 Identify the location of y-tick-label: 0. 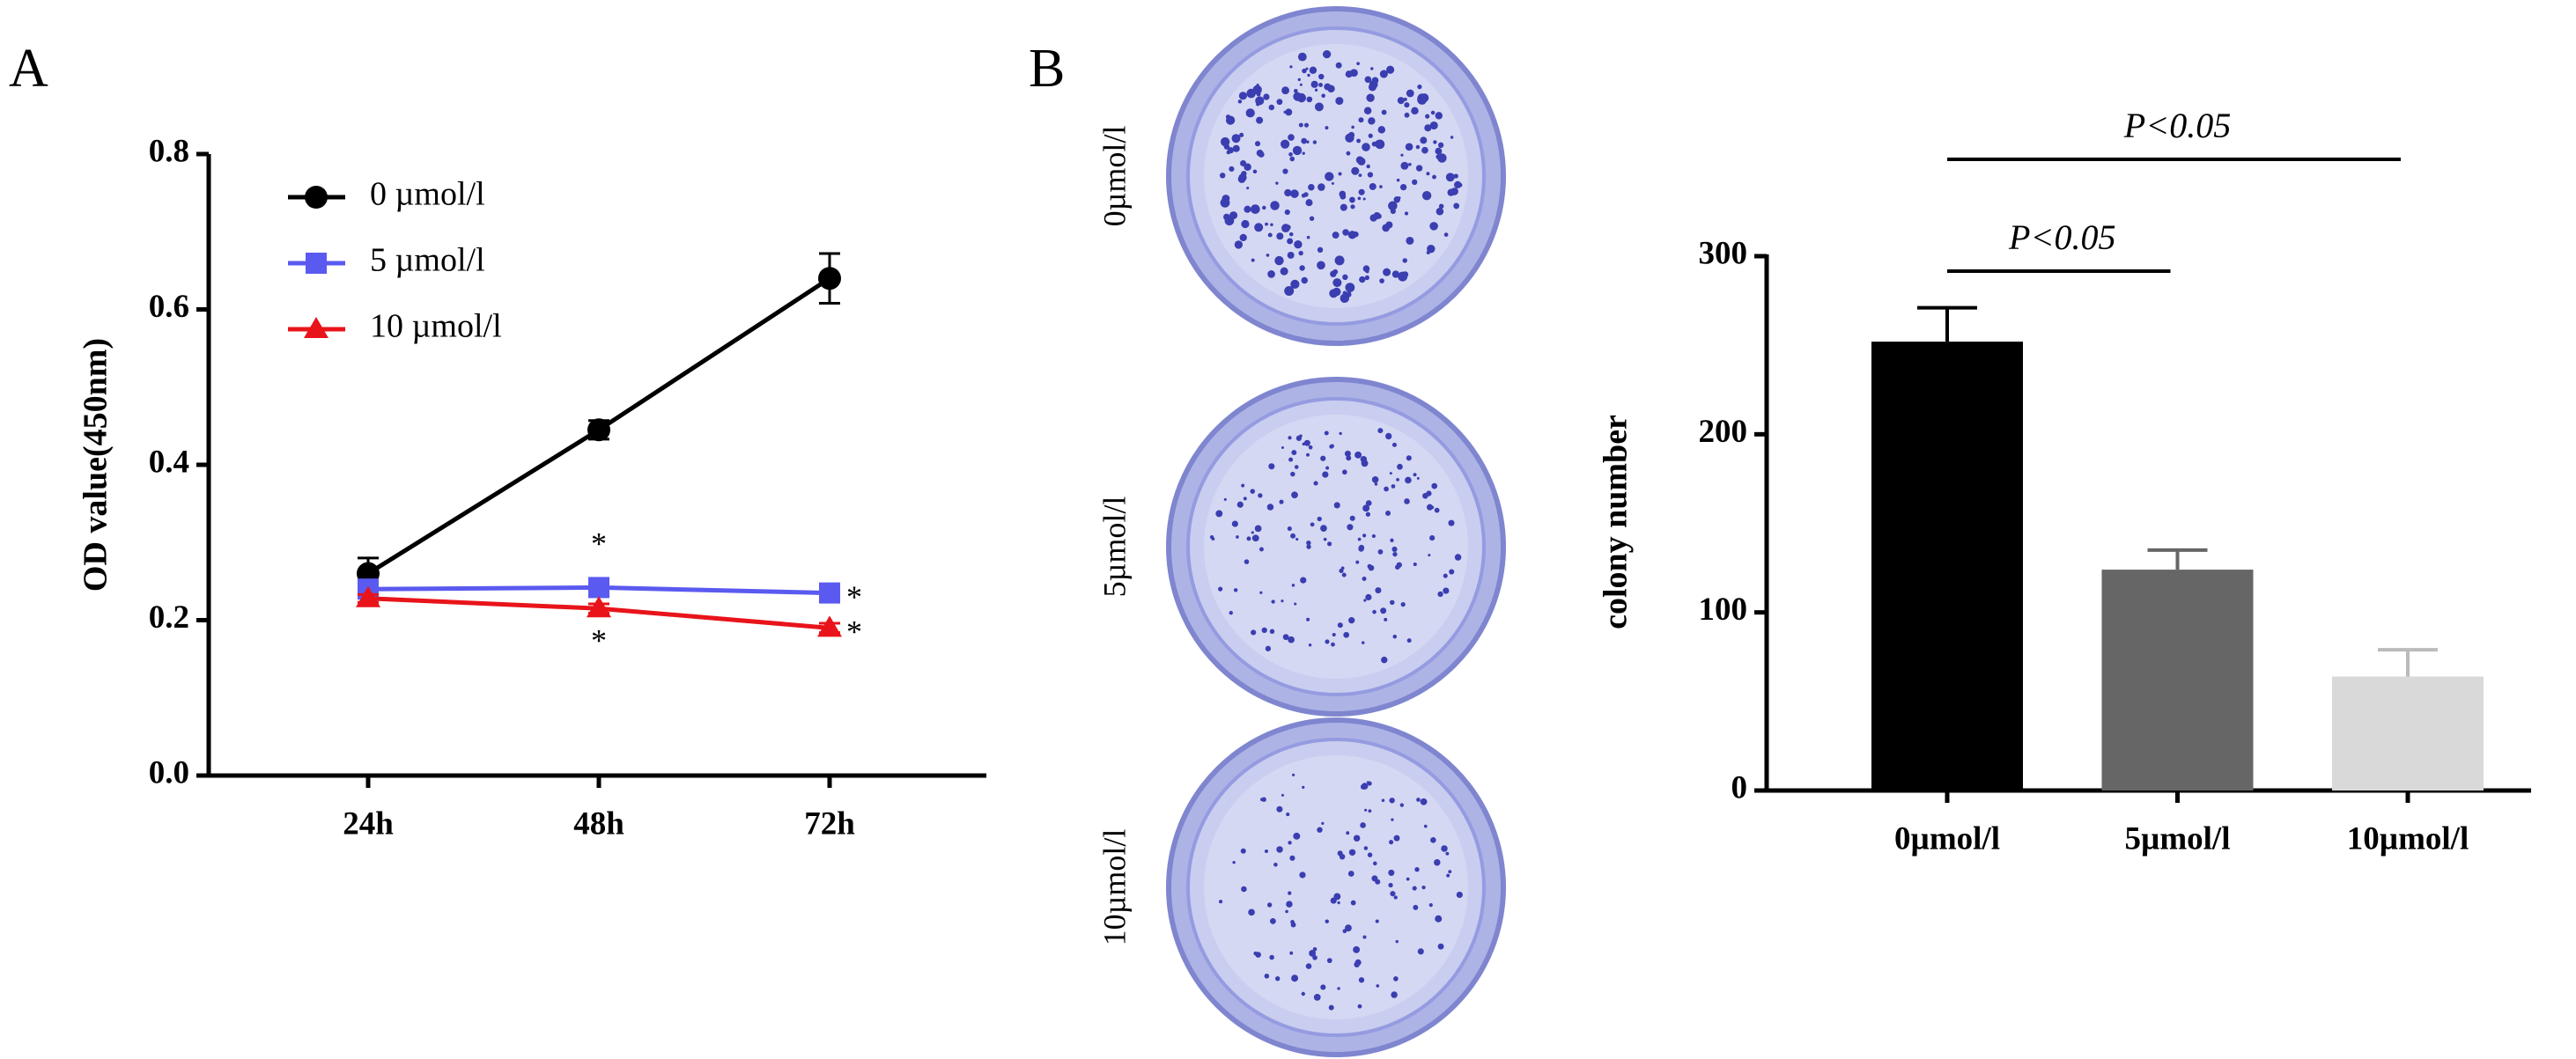
(1739, 787).